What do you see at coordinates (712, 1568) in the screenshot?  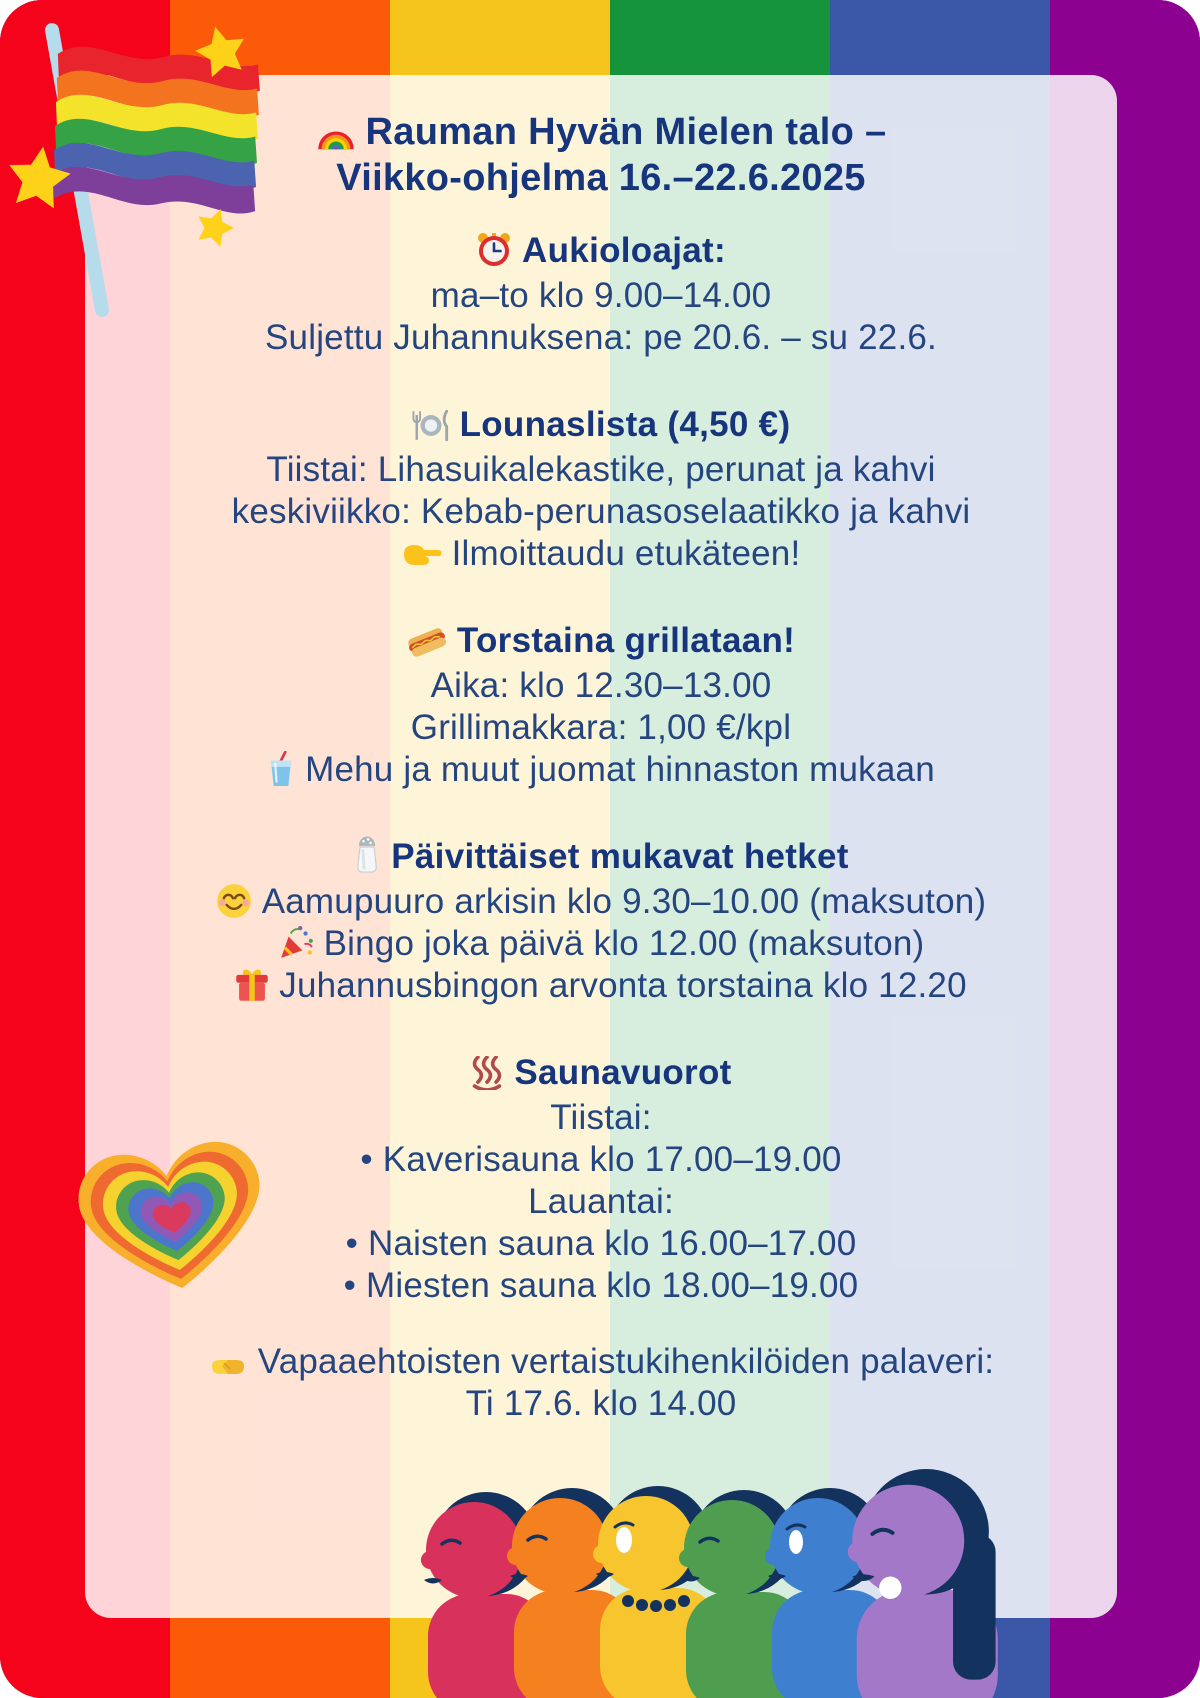 I see `rainbow-people-illustration` at bounding box center [712, 1568].